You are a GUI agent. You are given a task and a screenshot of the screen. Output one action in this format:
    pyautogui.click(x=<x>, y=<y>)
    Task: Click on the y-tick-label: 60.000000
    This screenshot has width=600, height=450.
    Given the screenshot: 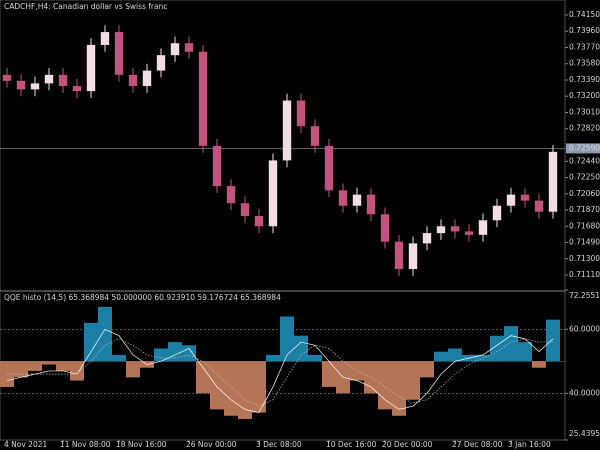 What is the action you would take?
    pyautogui.click(x=584, y=328)
    